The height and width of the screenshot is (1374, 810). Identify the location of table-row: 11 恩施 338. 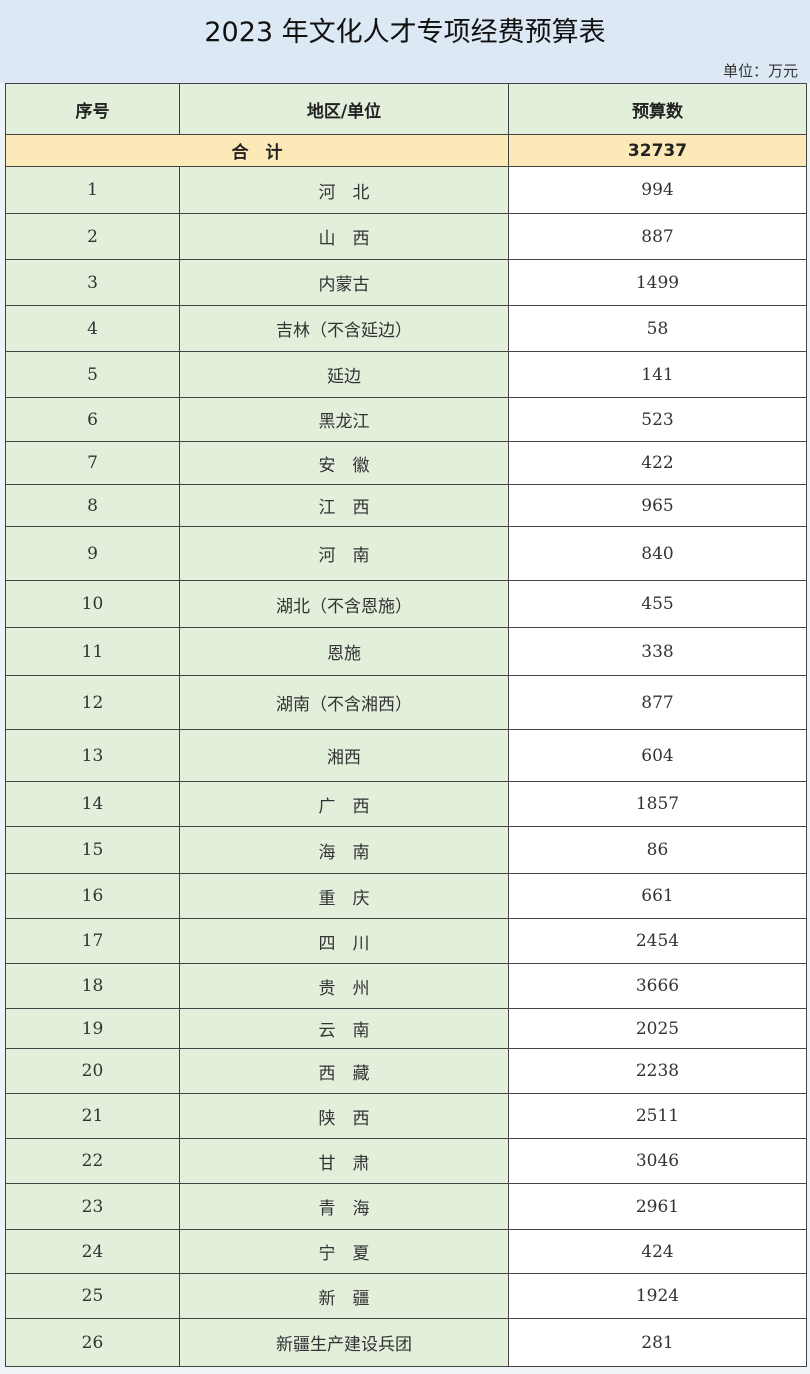
(406, 651).